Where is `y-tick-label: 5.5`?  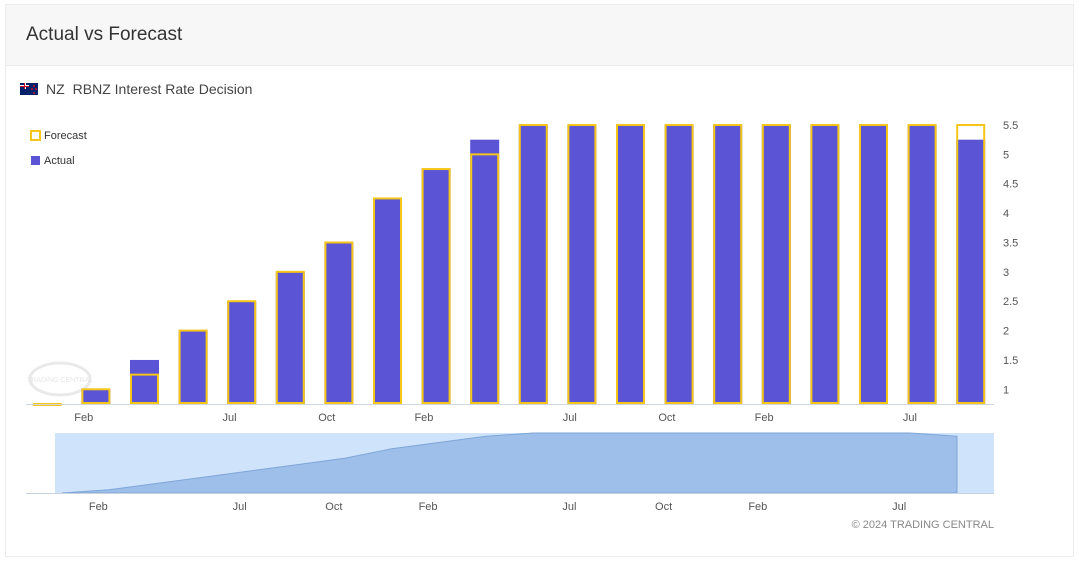
y-tick-label: 5.5 is located at coordinates (1010, 126).